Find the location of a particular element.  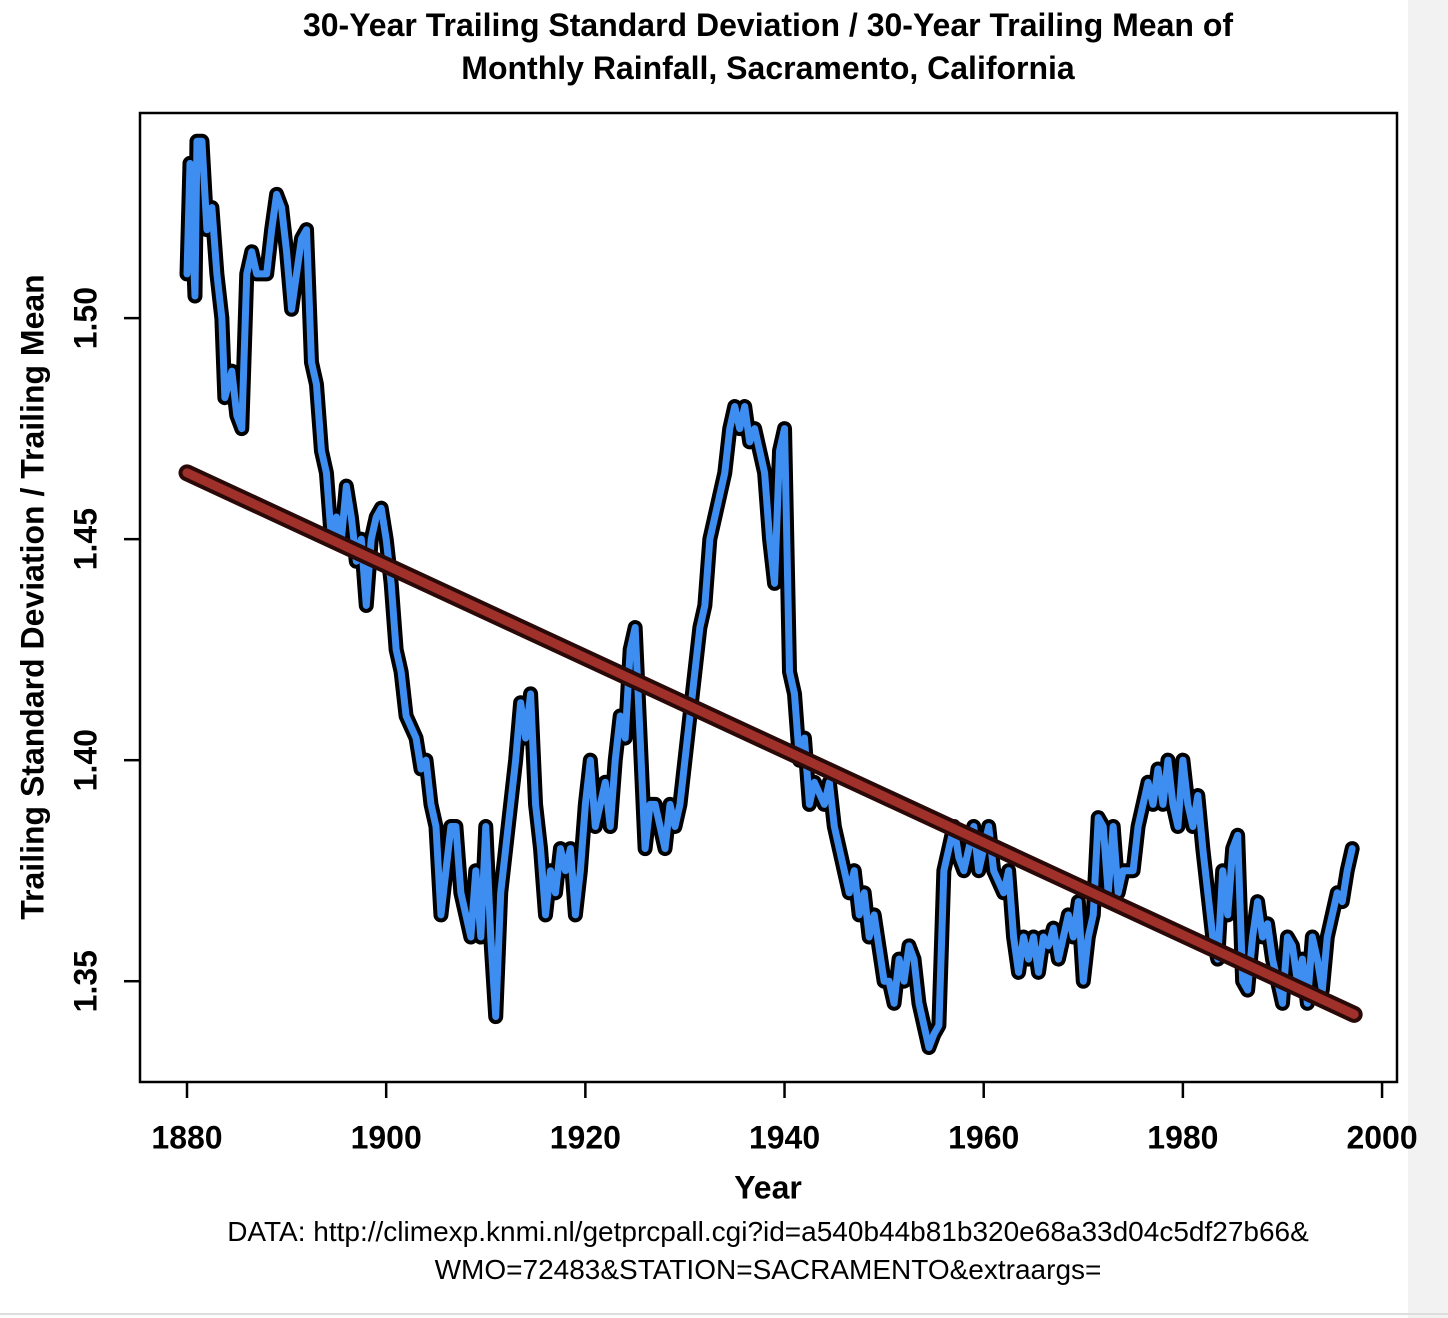

x-tick-label: 2000 is located at coordinates (1381, 1137).